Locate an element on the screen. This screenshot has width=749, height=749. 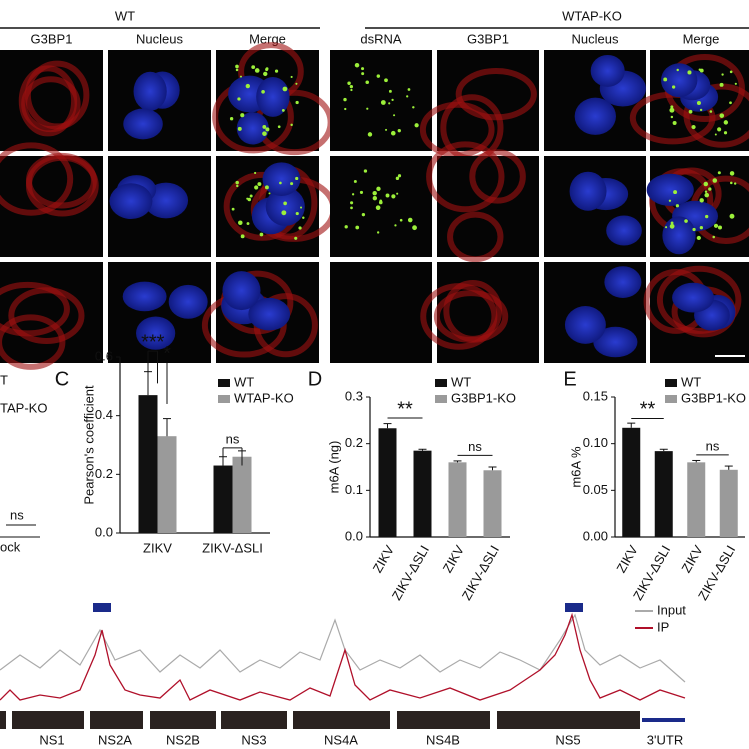
panel-label: C is located at coordinates (62, 379).